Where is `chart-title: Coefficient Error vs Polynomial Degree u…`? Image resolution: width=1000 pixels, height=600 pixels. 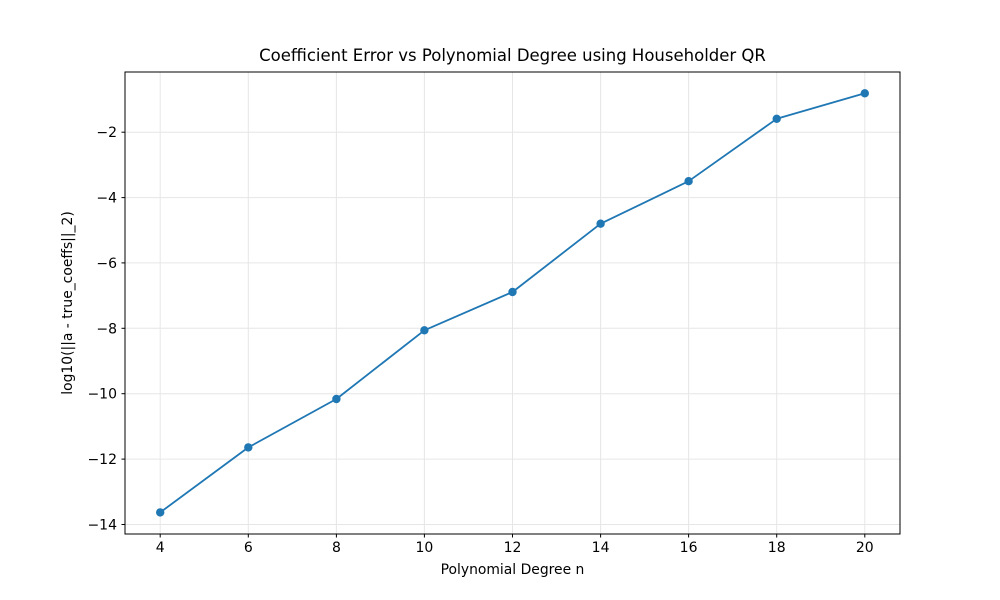
chart-title: Coefficient Error vs Polynomial Degree u… is located at coordinates (512, 55).